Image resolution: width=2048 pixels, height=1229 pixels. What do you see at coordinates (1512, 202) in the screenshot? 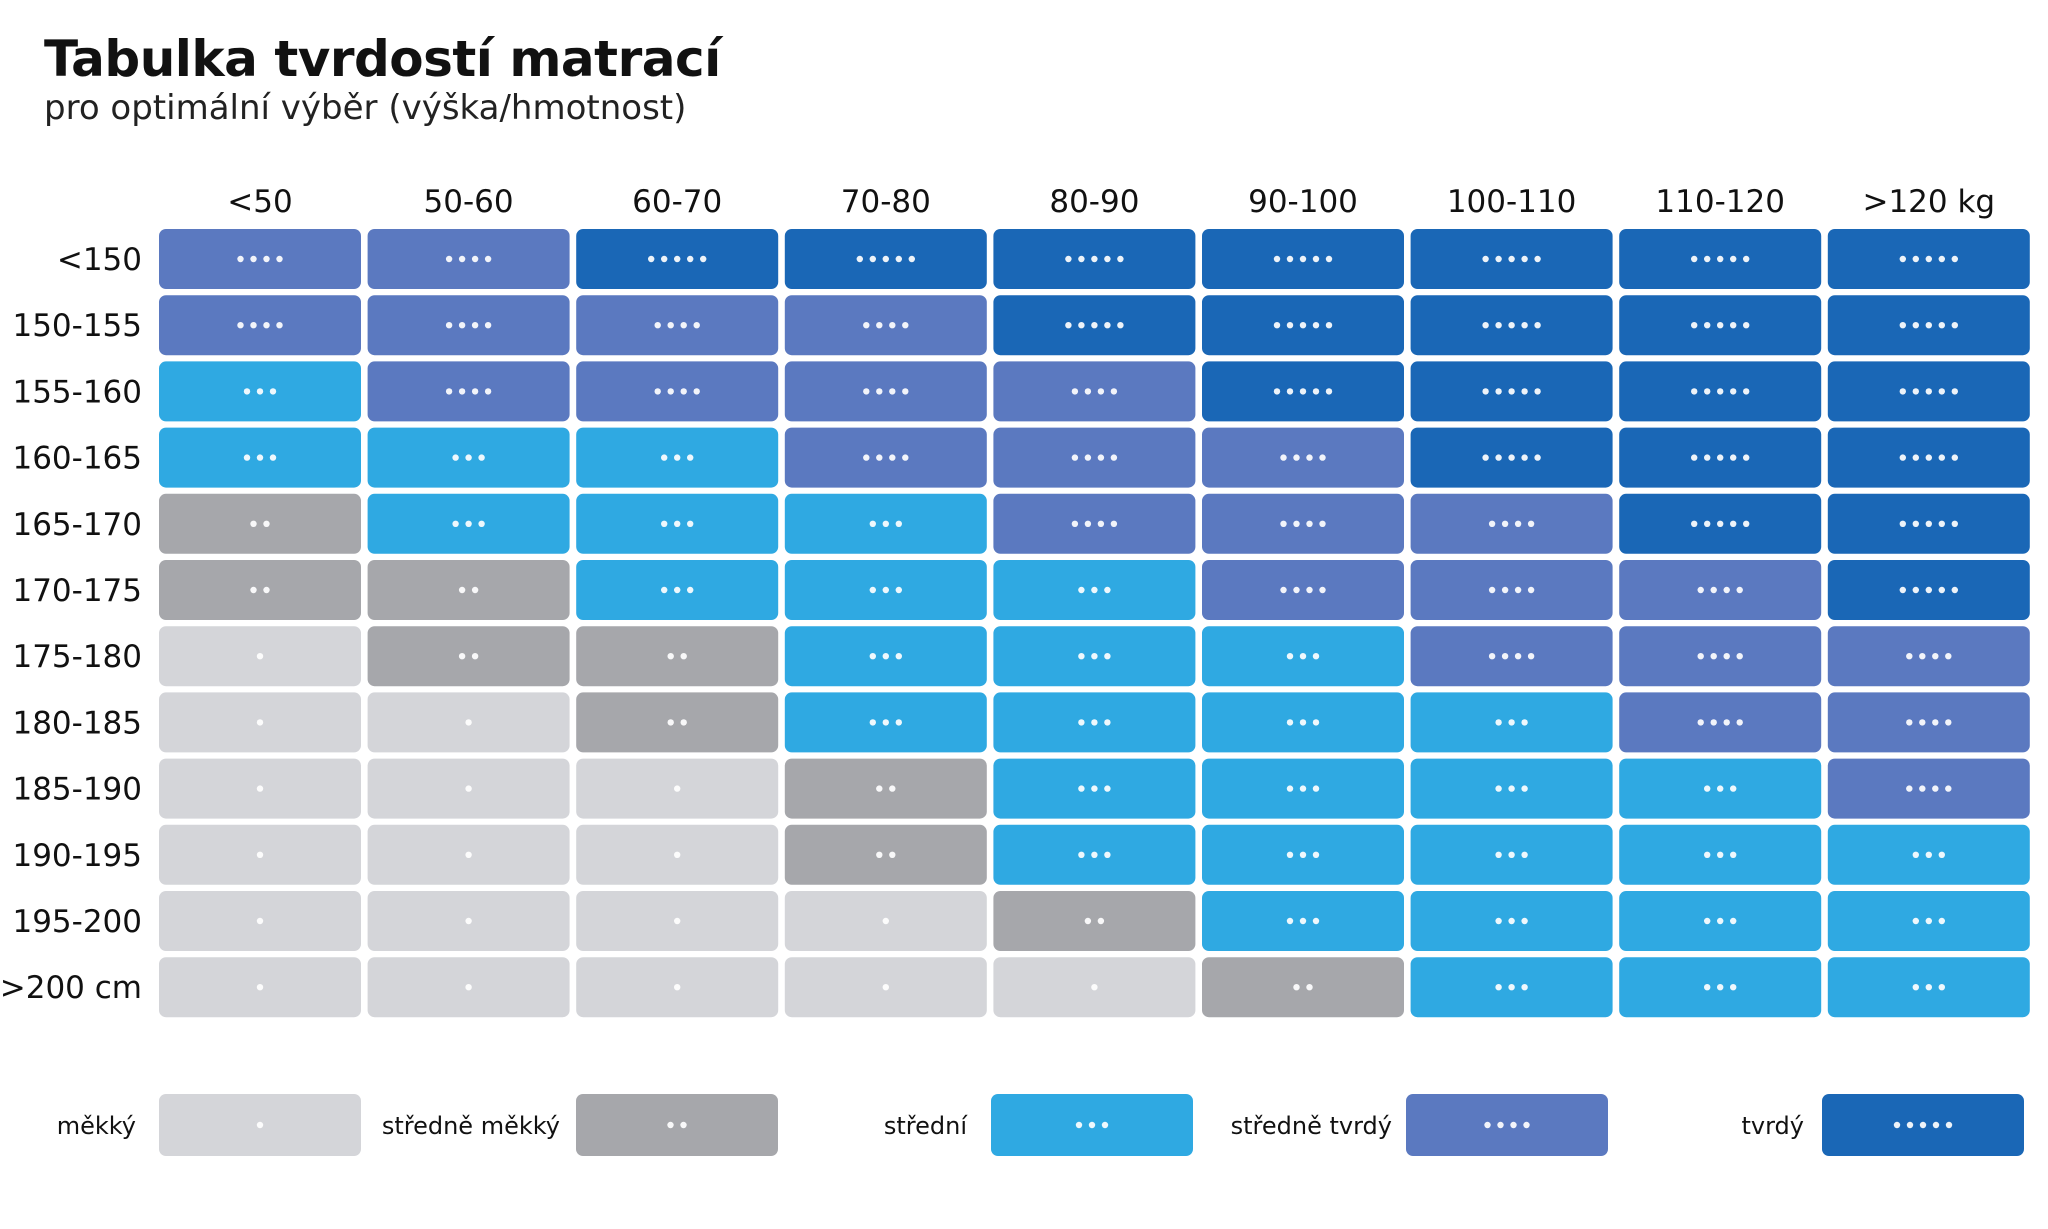
I see `column-label: 100-110` at bounding box center [1512, 202].